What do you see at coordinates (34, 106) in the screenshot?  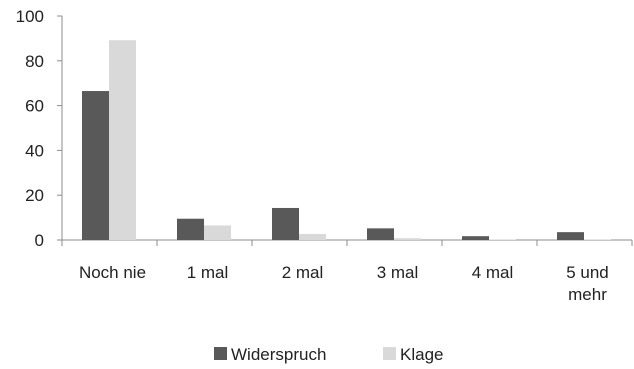 I see `y-tick-label: 60` at bounding box center [34, 106].